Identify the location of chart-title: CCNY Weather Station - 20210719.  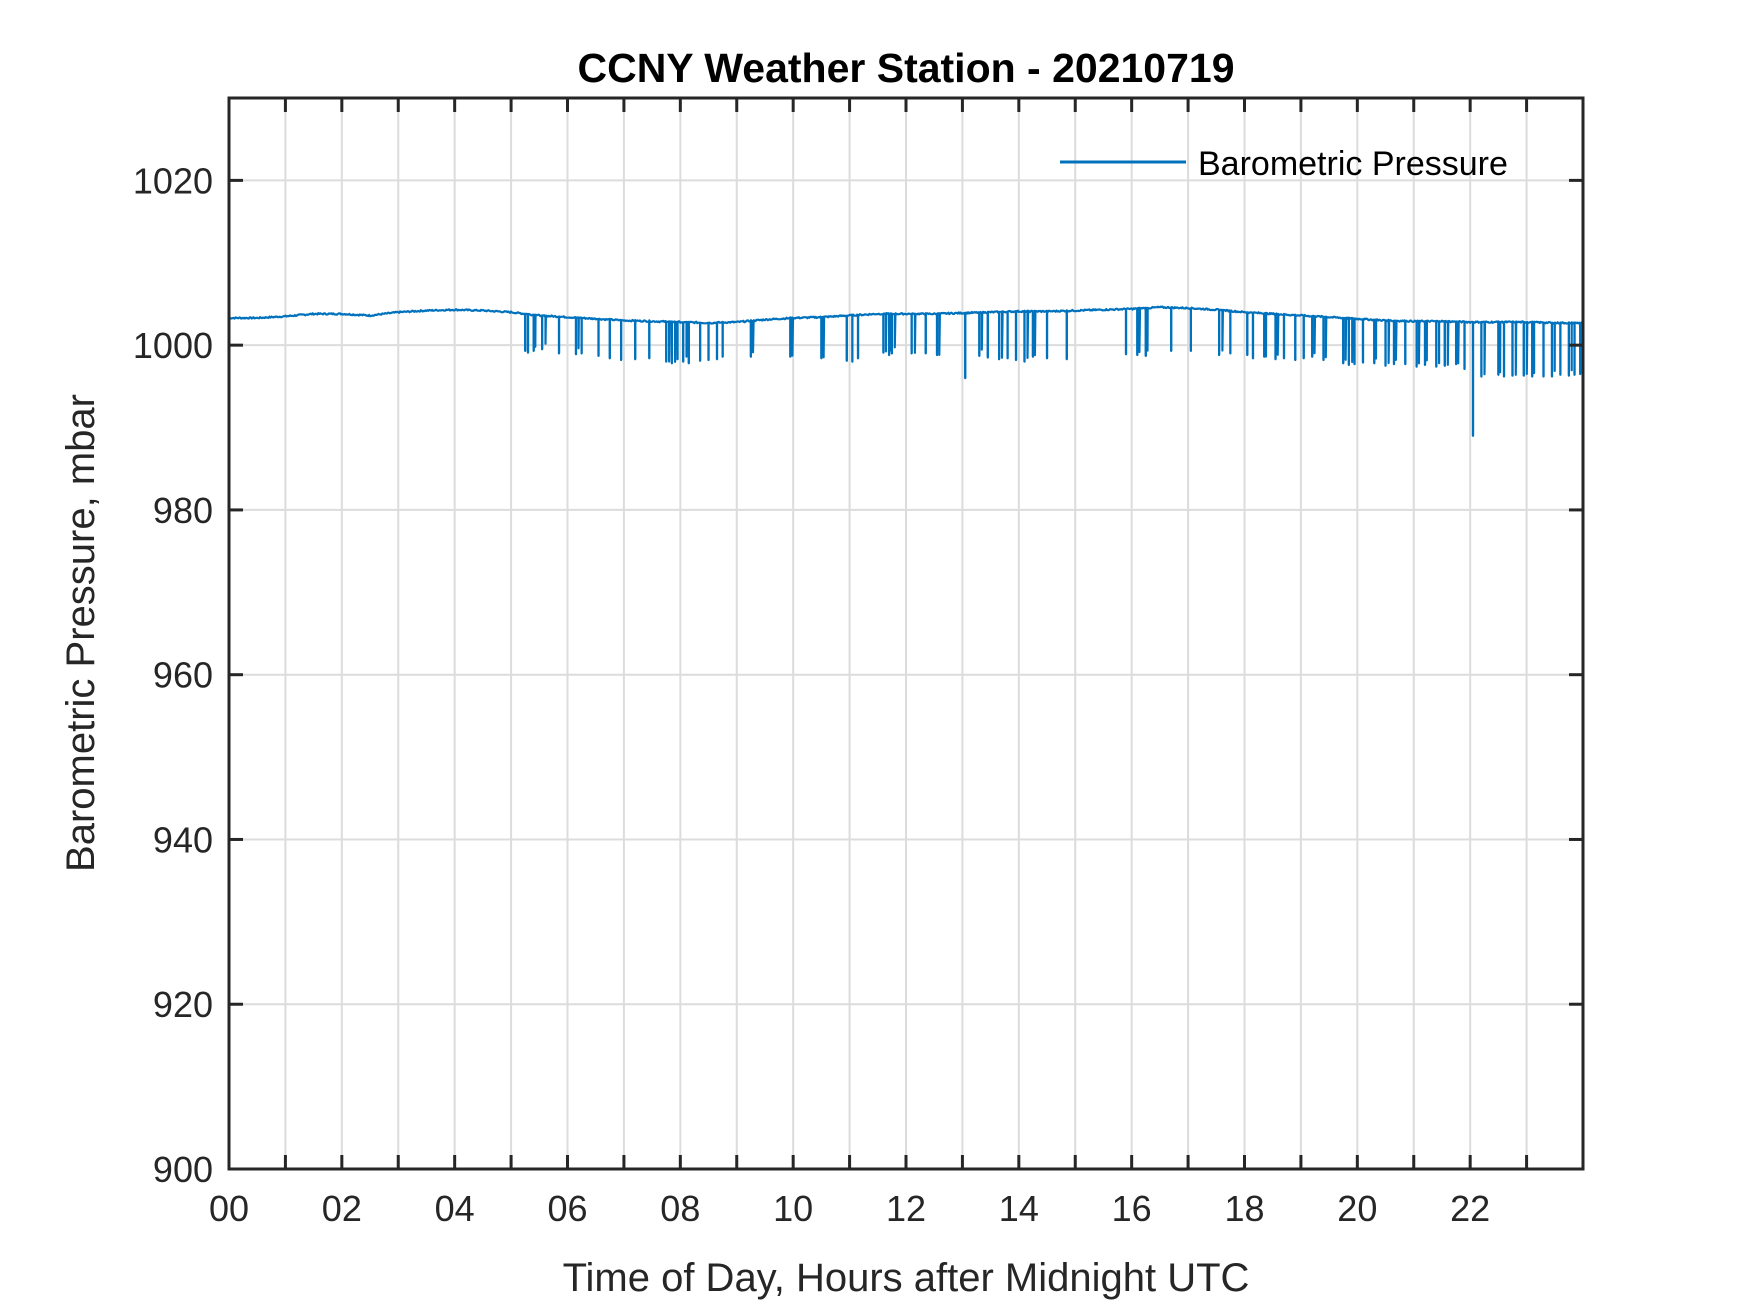
(905, 68).